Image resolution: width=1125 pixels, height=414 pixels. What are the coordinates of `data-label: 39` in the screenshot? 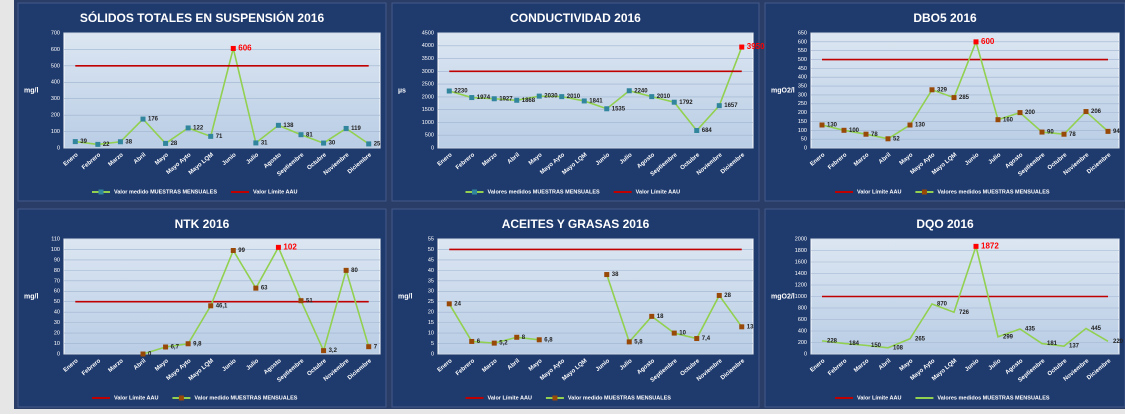 It's located at (83, 142).